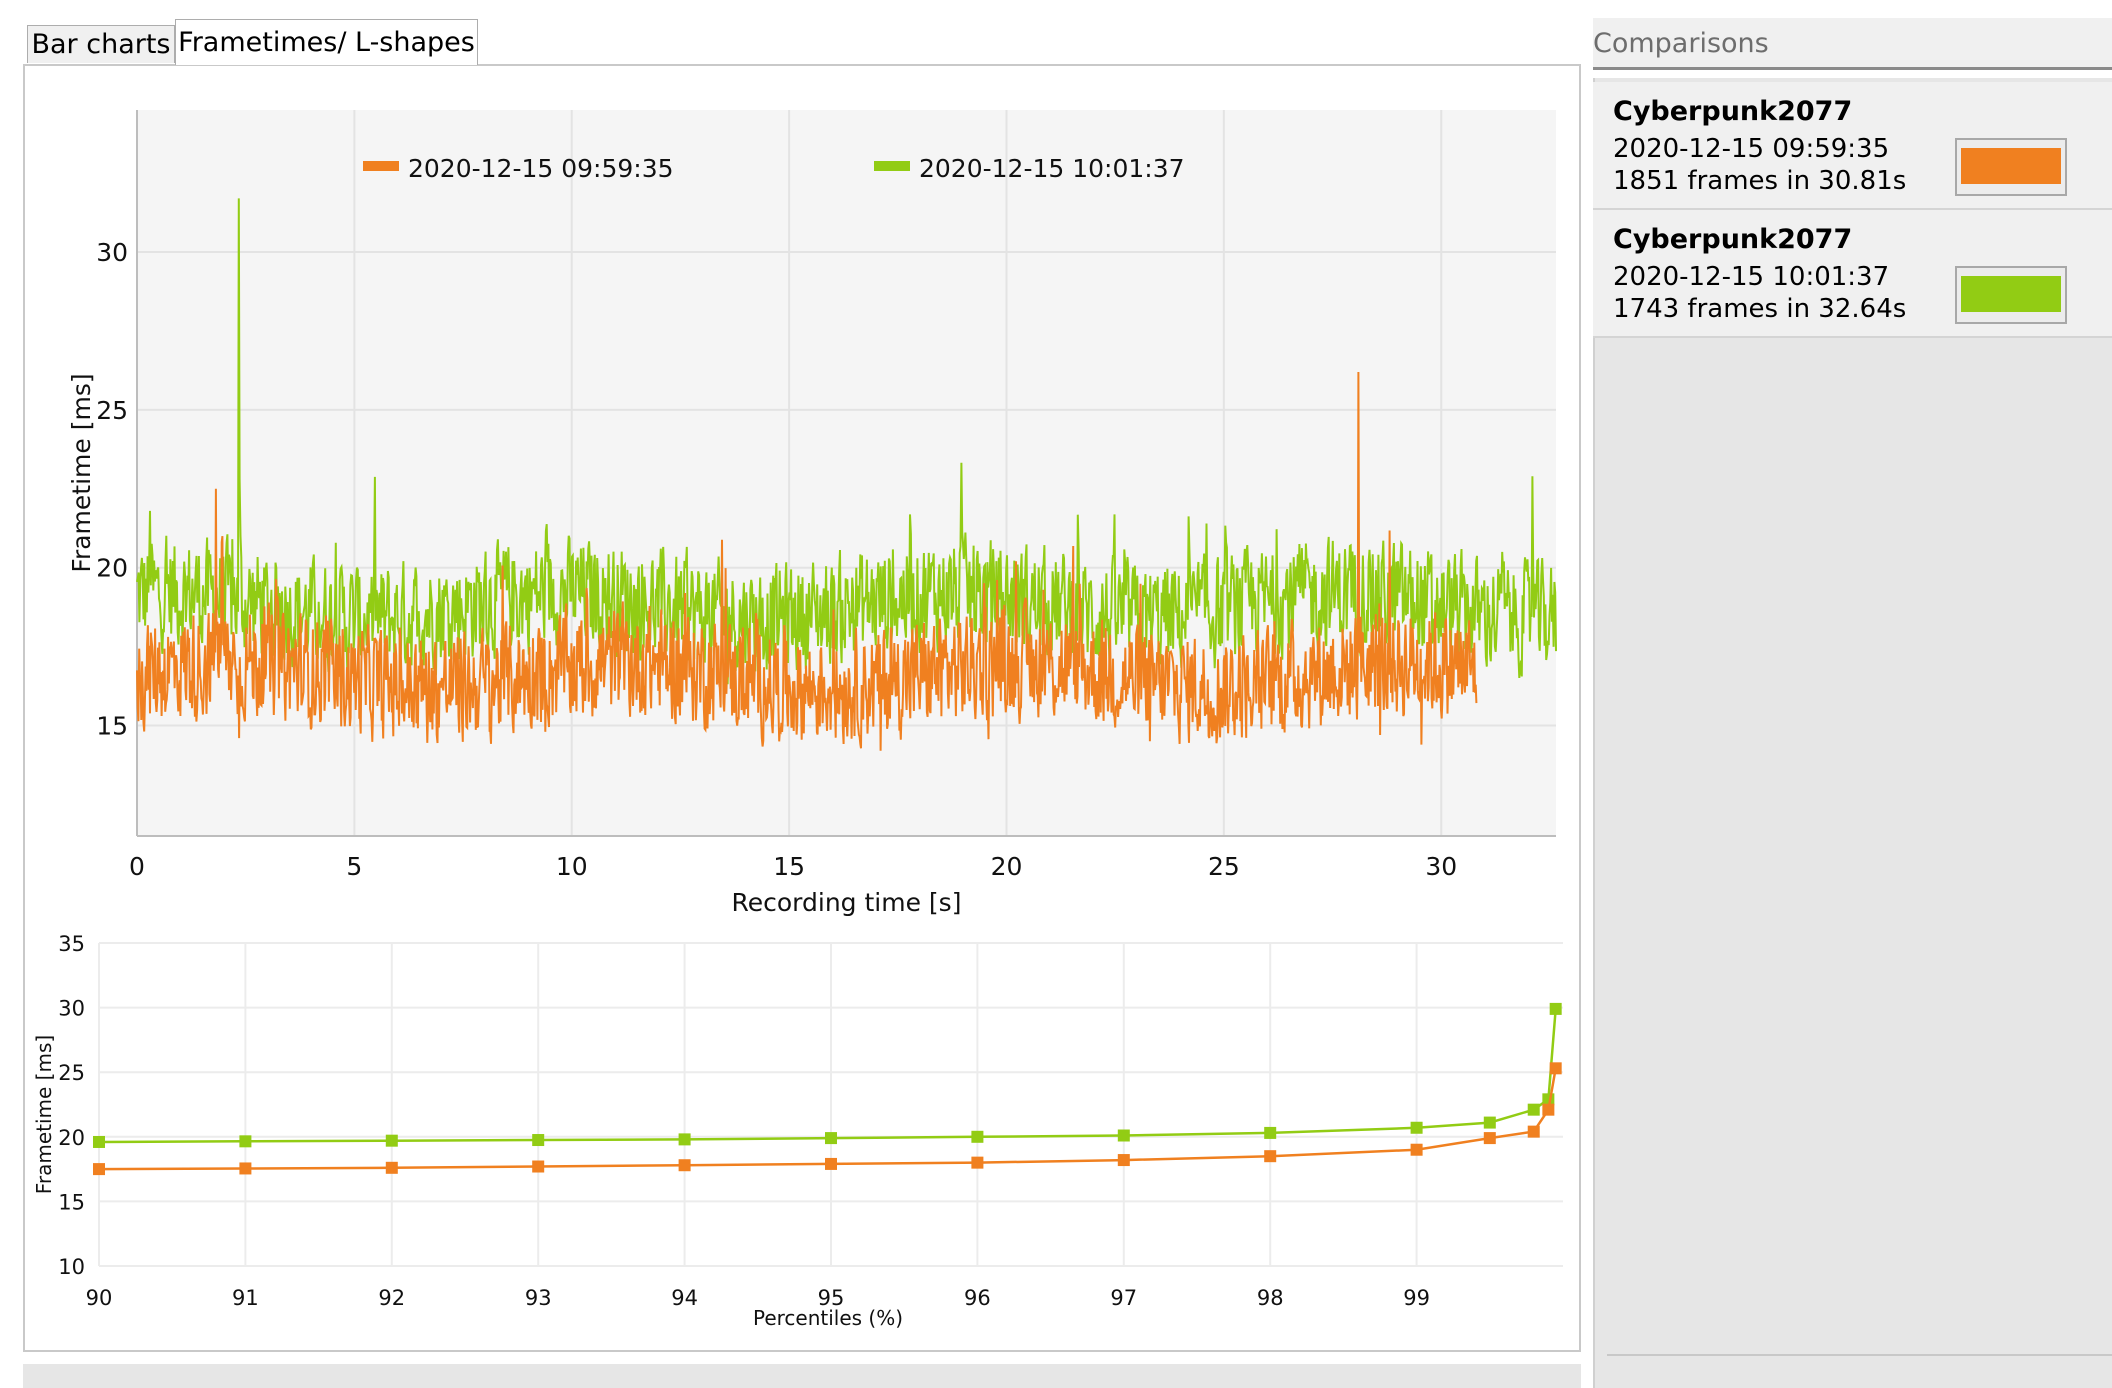 Image resolution: width=2112 pixels, height=1388 pixels. What do you see at coordinates (1416, 1298) in the screenshot?
I see `x-tick-label: 99` at bounding box center [1416, 1298].